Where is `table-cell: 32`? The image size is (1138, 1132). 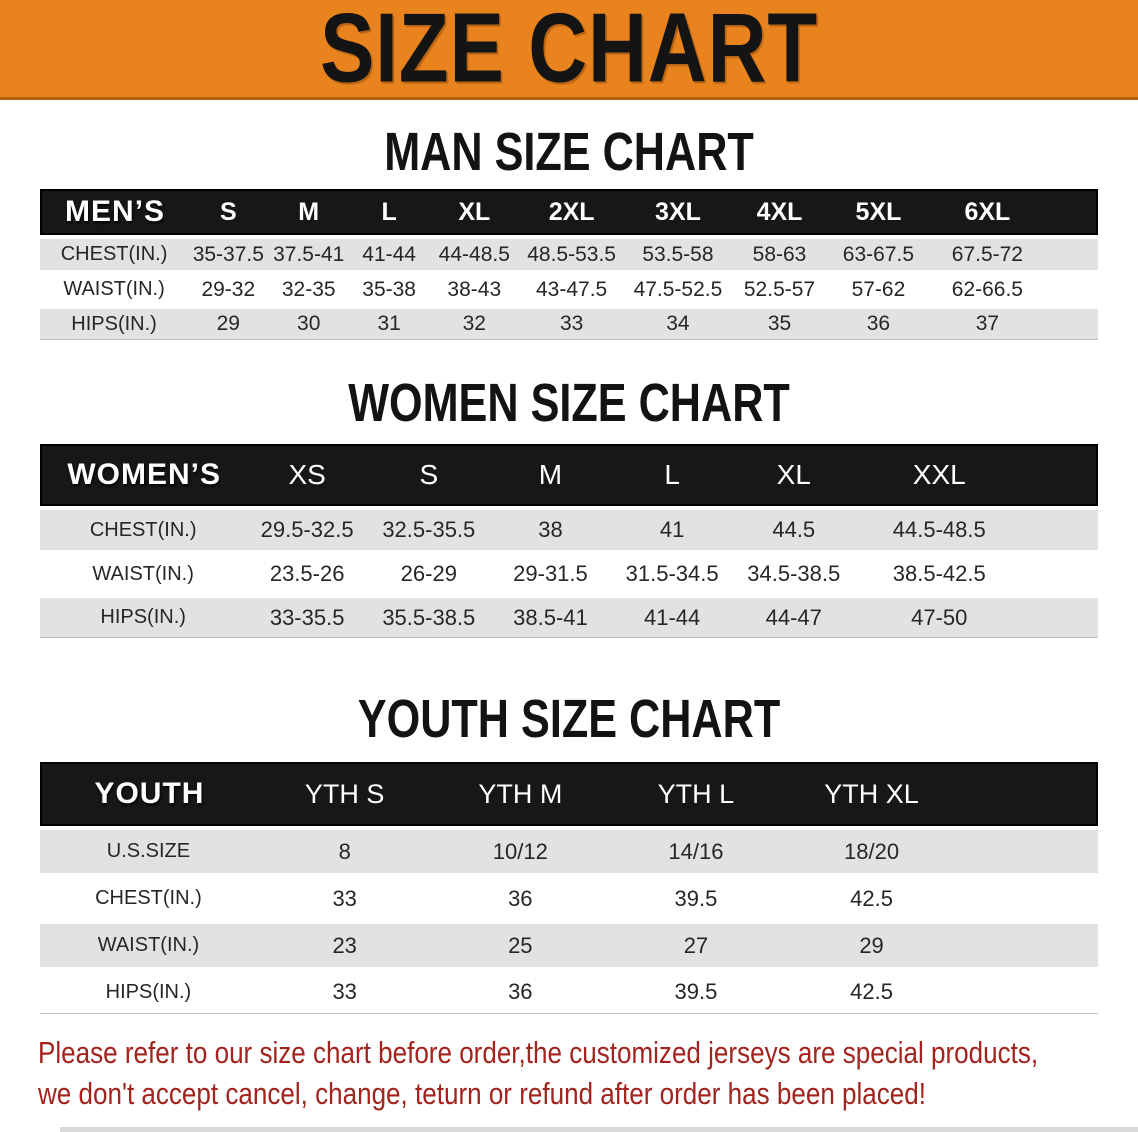
table-cell: 32 is located at coordinates (474, 324).